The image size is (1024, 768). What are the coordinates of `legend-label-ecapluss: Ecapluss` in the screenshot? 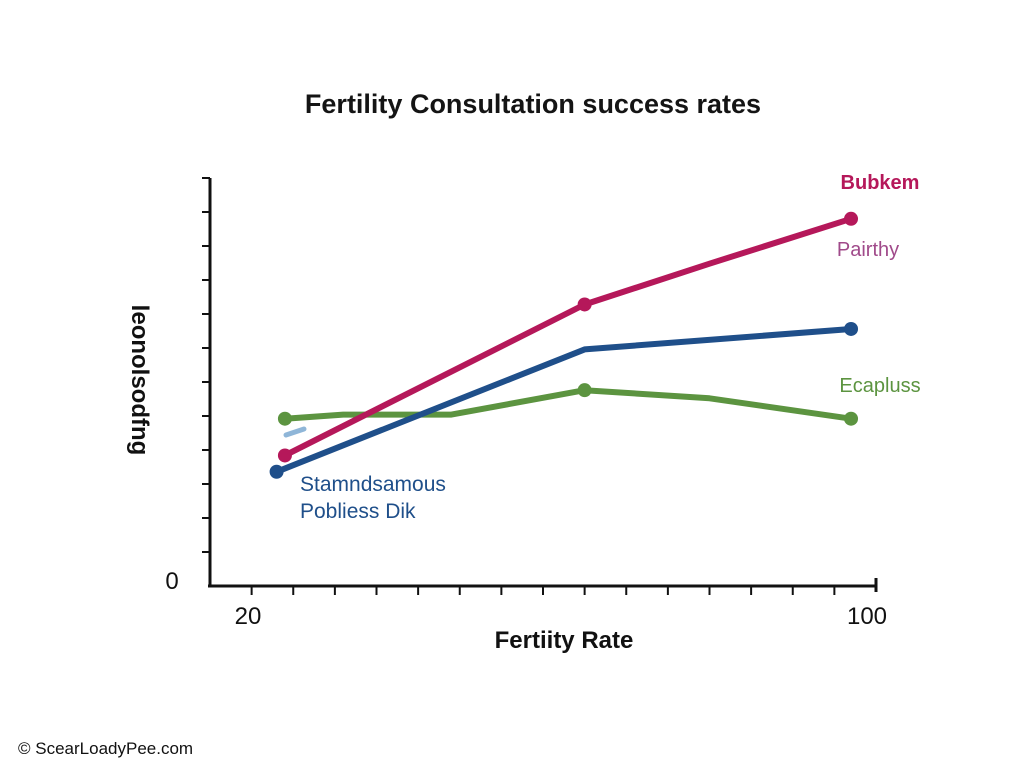 It's located at (879, 386).